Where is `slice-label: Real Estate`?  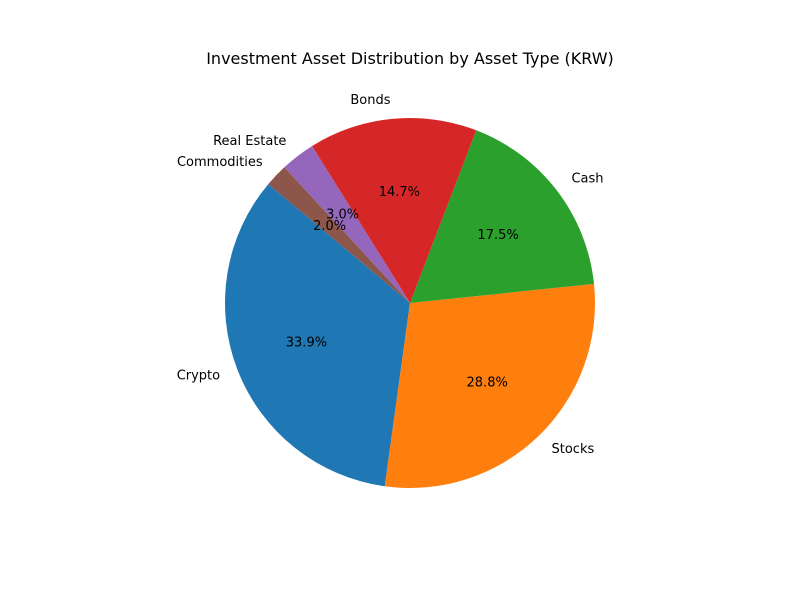 slice-label: Real Estate is located at coordinates (249, 141).